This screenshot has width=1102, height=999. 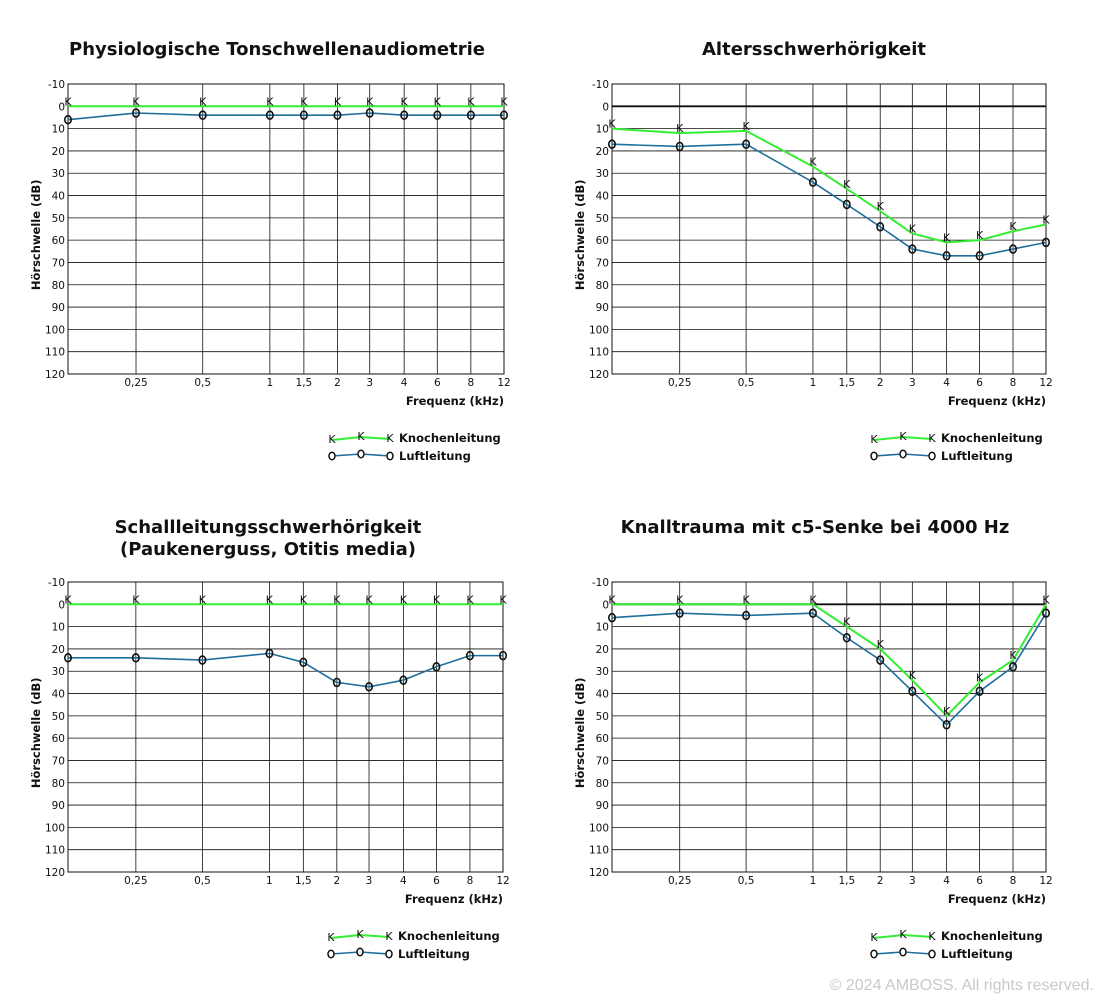 What do you see at coordinates (605, 605) in the screenshot?
I see `y-tick-label: 0` at bounding box center [605, 605].